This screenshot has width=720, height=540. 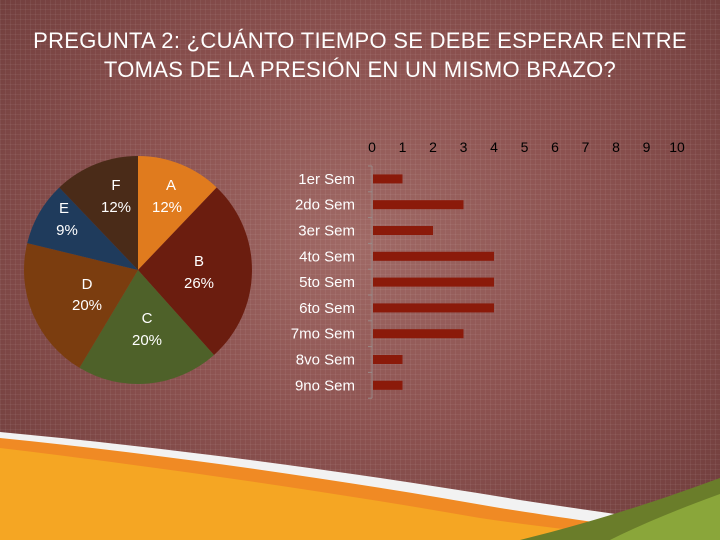 I want to click on pie-label-a: A, so click(x=171, y=185).